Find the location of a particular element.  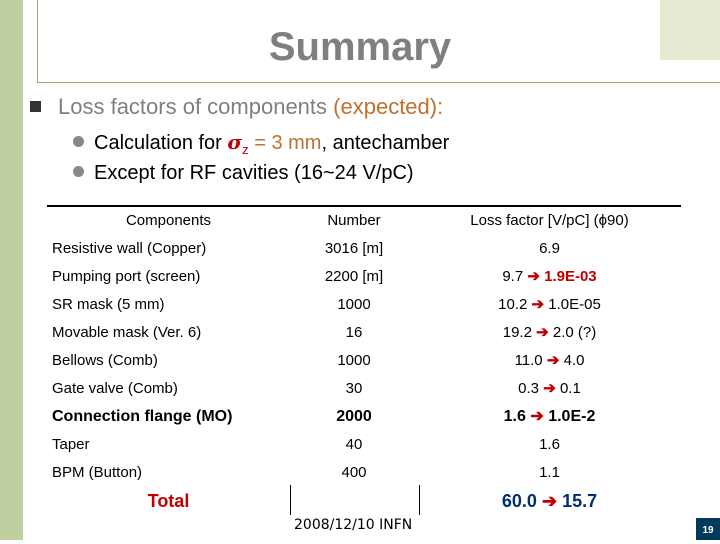

header-components: Components is located at coordinates (168, 220).